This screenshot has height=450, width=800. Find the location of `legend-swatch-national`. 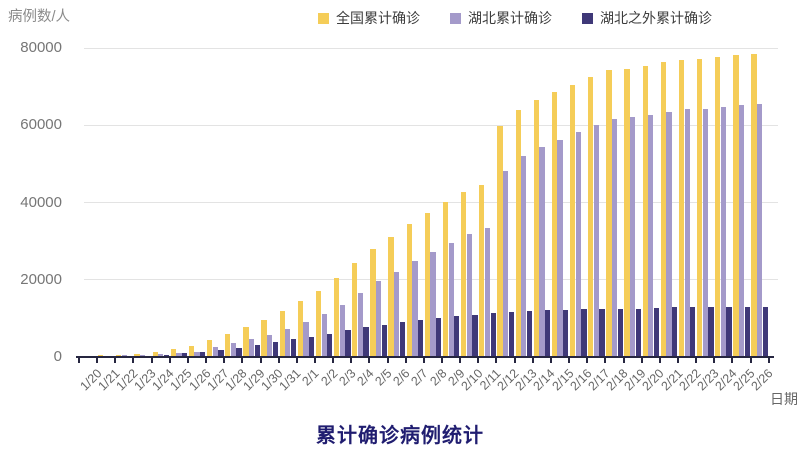

legend-swatch-national is located at coordinates (323, 18).